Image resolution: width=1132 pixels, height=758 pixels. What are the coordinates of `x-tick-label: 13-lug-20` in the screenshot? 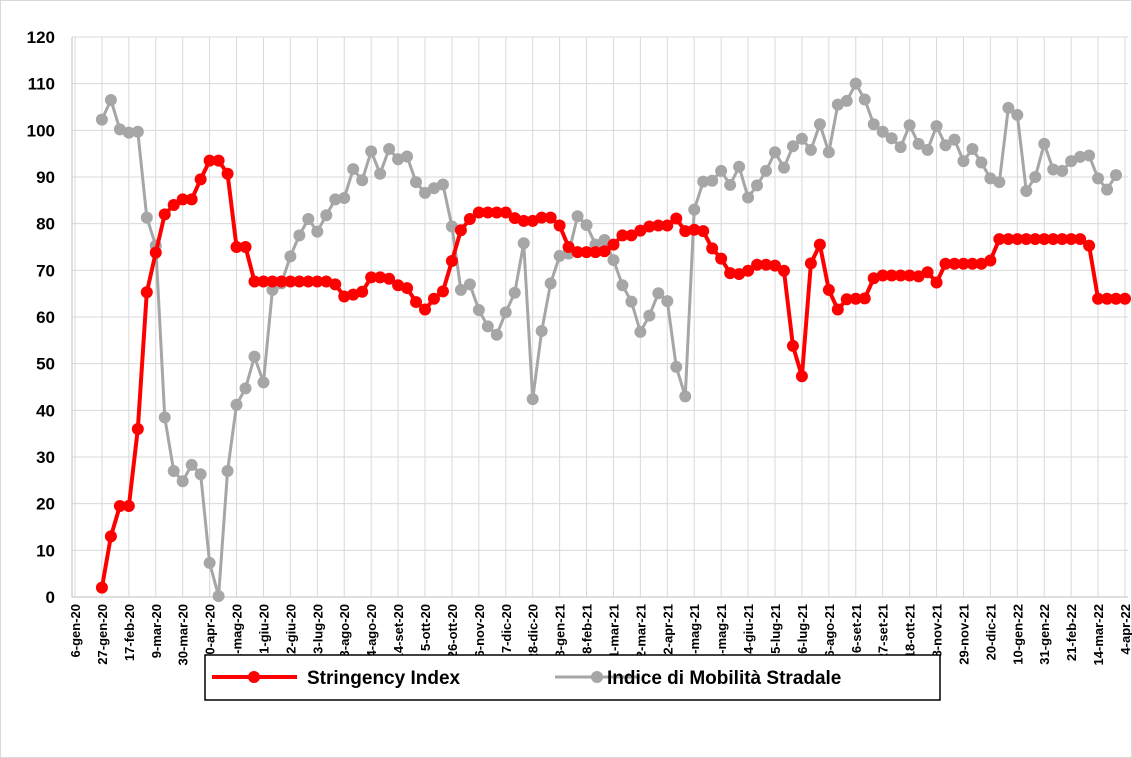 It's located at (317, 632).